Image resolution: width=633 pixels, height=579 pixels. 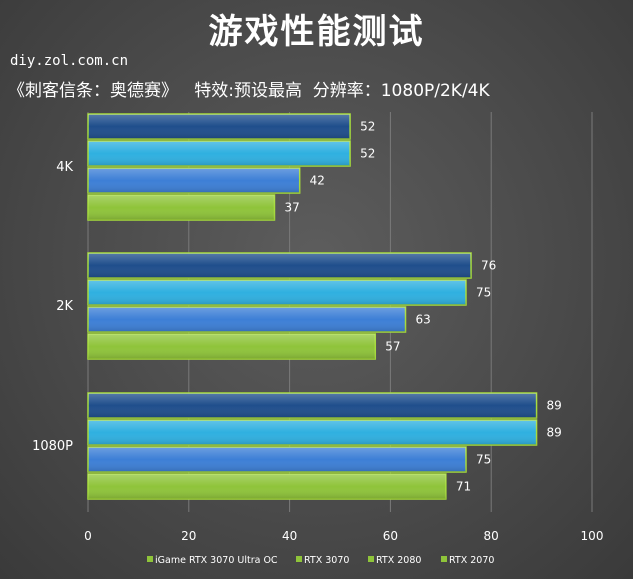 What do you see at coordinates (316, 32) in the screenshot?
I see `chart-title: 游戏性能测试` at bounding box center [316, 32].